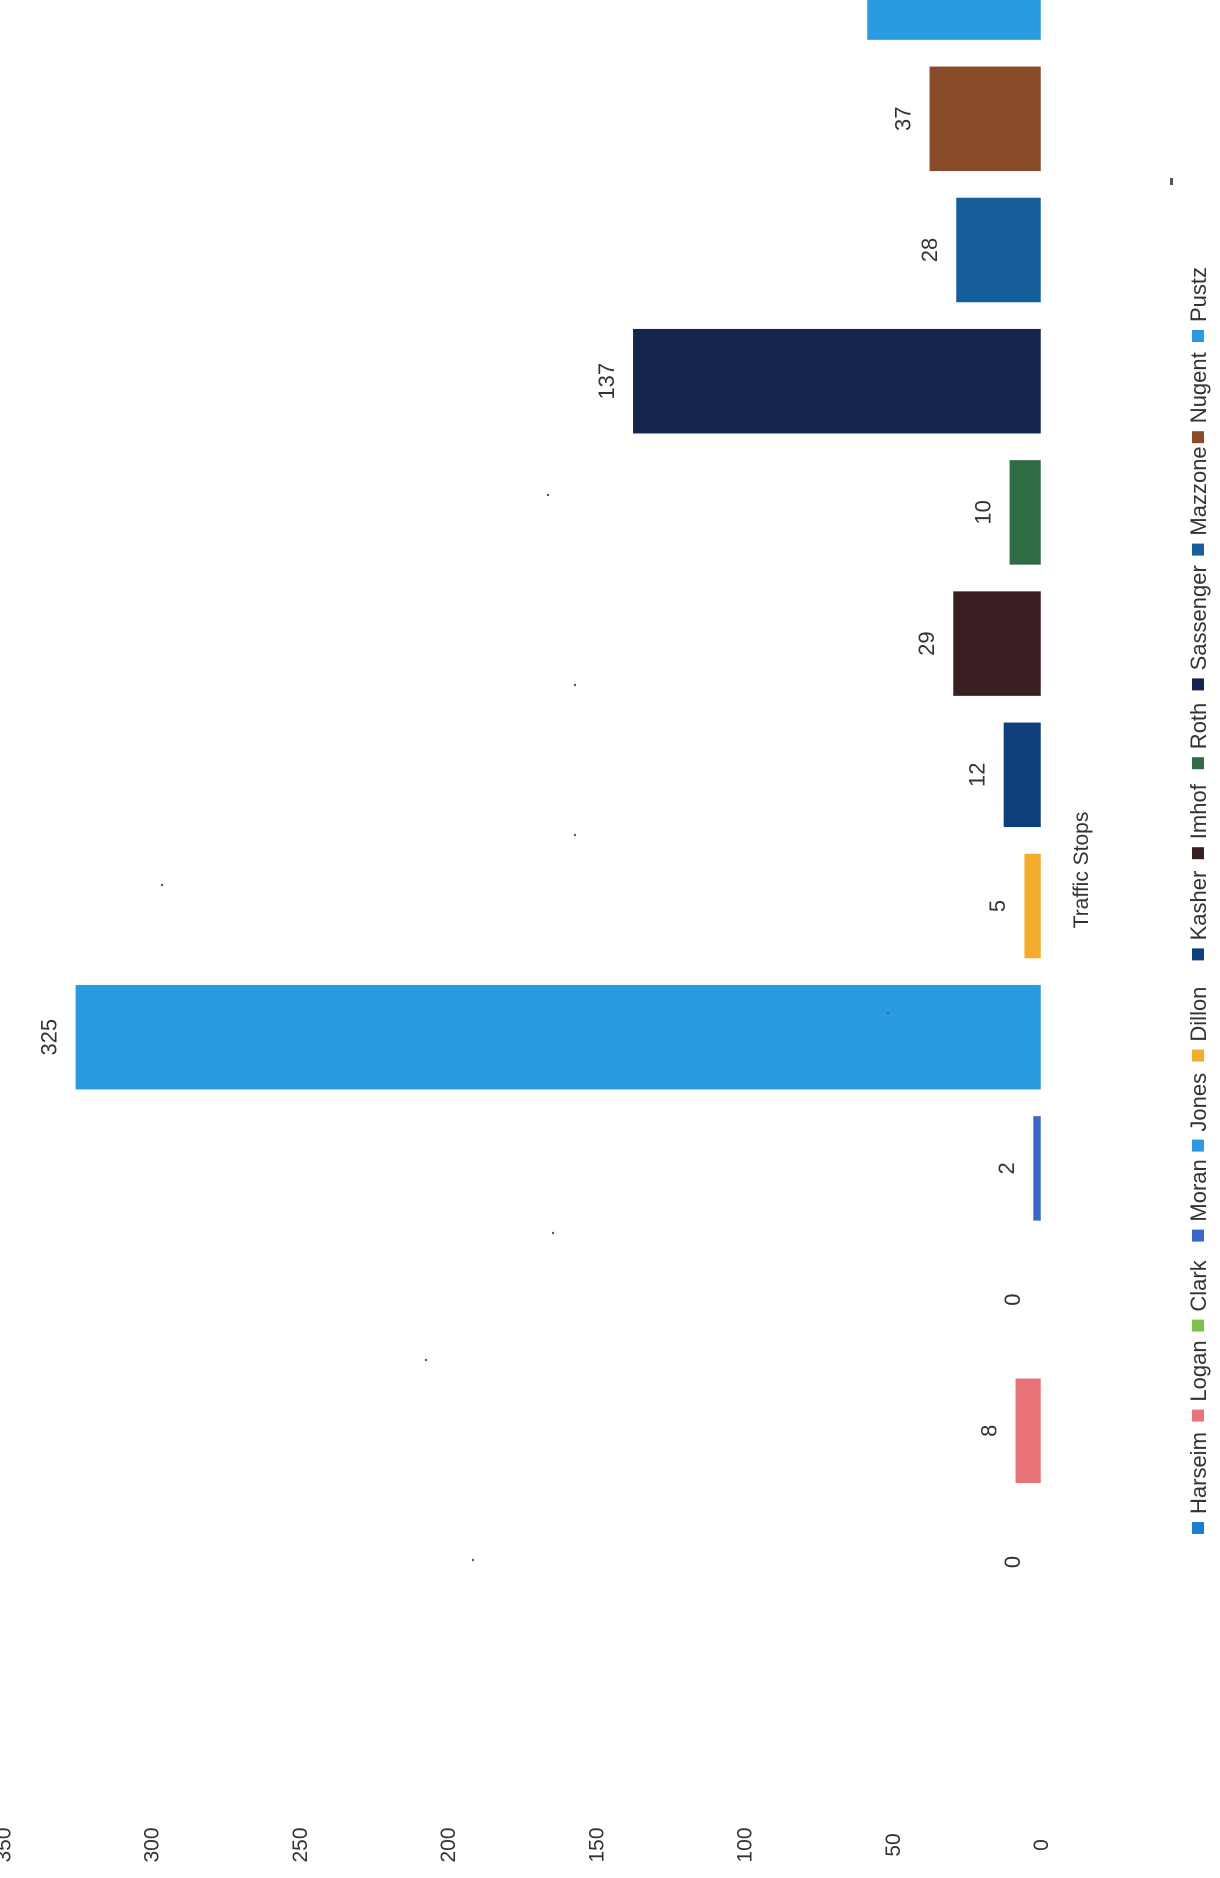 Image resolution: width=1220 pixels, height=1878 pixels. I want to click on data-label: 10, so click(982, 512).